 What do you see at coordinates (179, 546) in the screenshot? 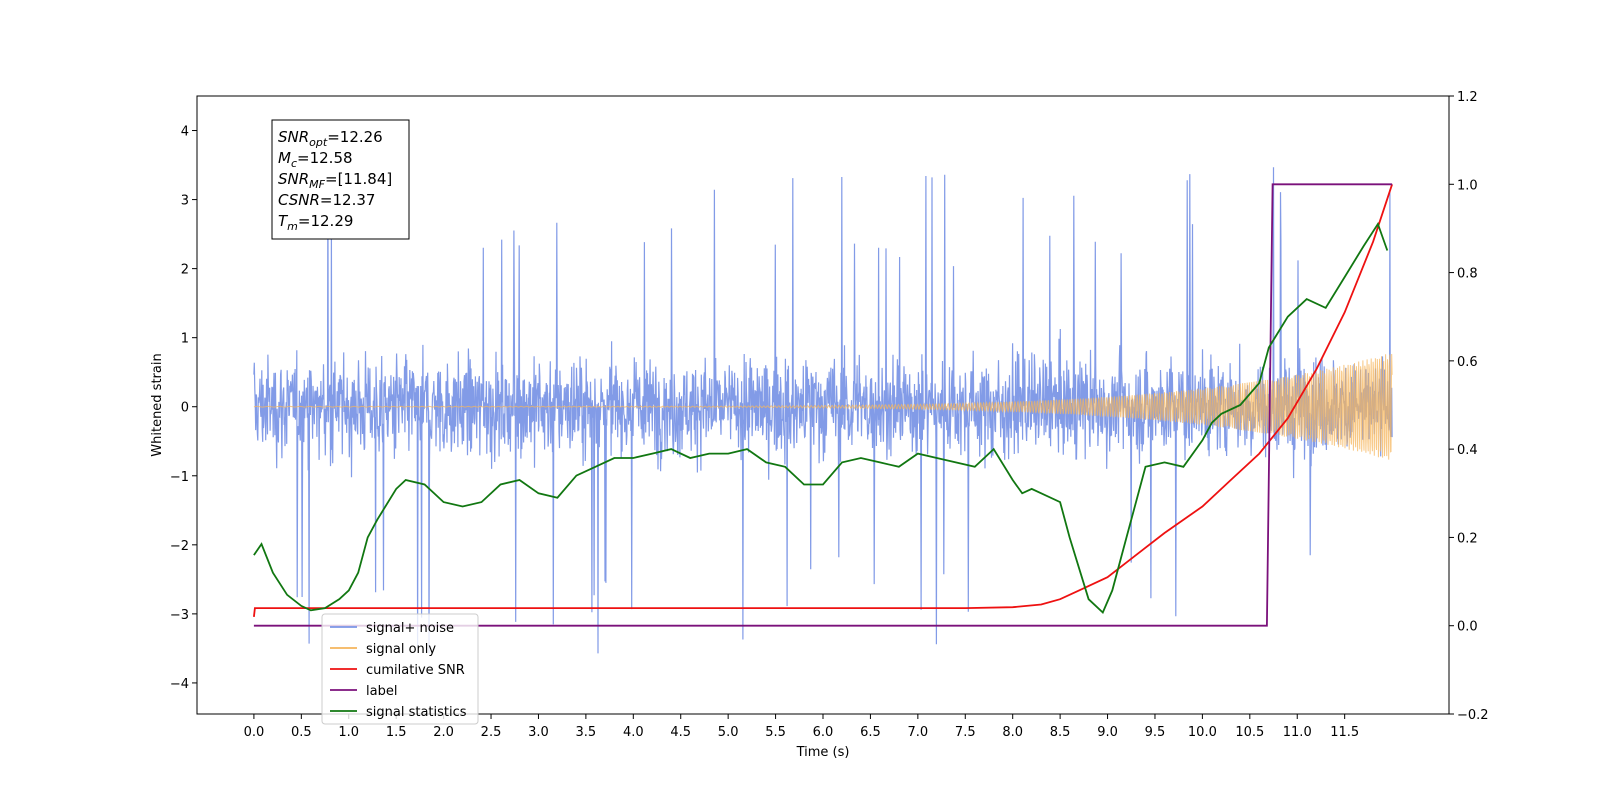
I see `y-tick-label: −2` at bounding box center [179, 546].